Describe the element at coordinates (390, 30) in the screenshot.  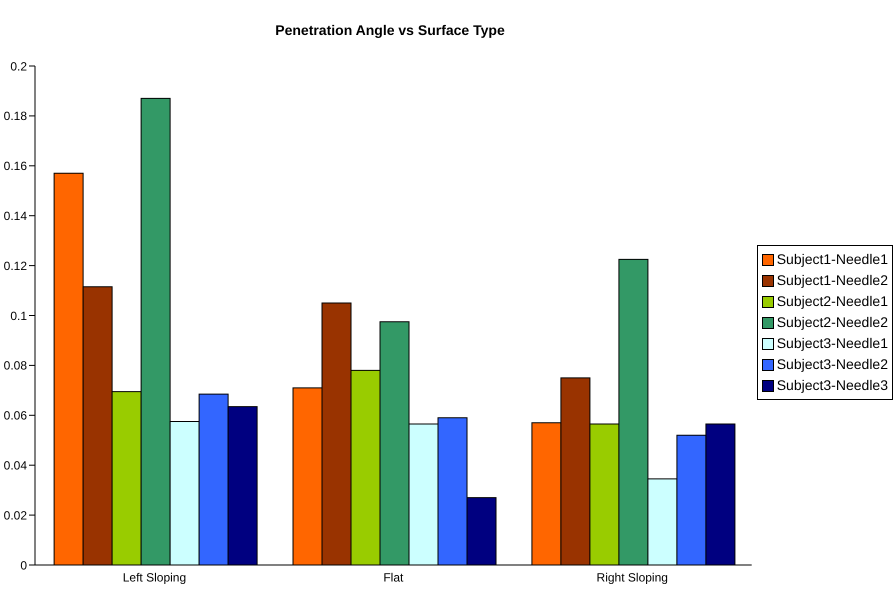
I see `chart-title: Penetration Angle vs Surface Type` at that location.